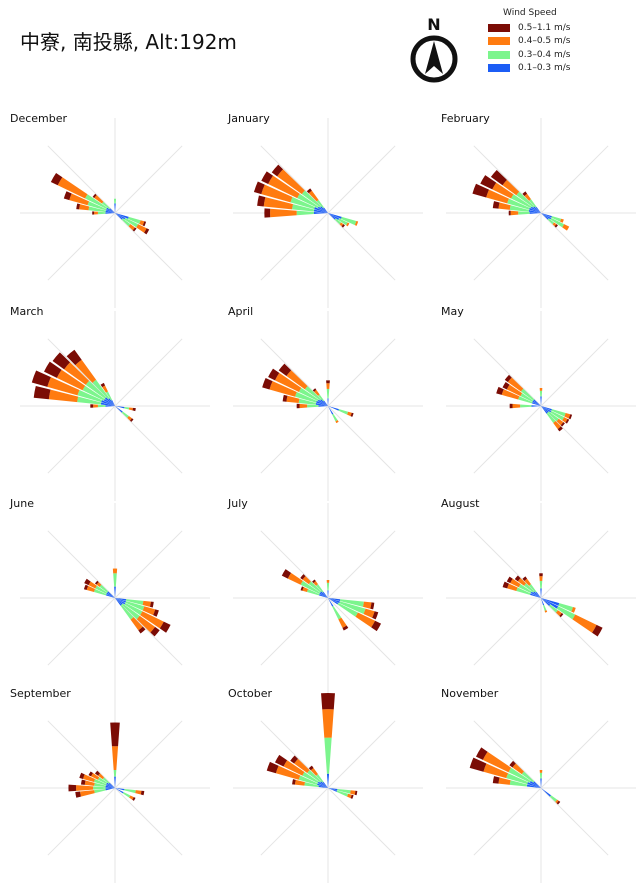  I want to click on panel-title: January, so click(248, 118).